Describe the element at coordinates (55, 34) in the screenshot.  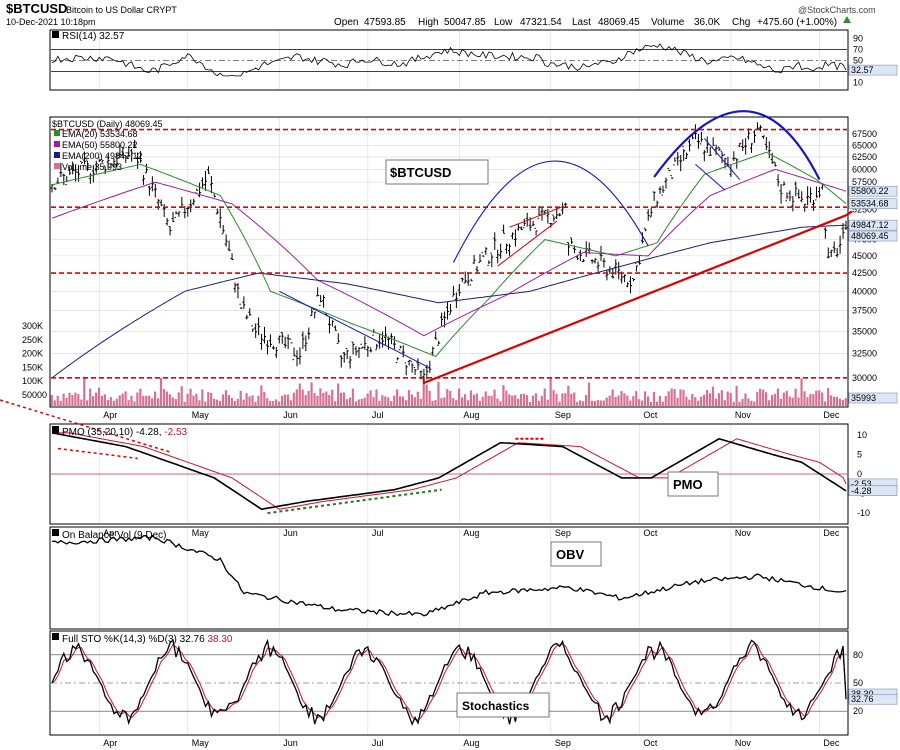
I see `rsi-legend-swatch` at that location.